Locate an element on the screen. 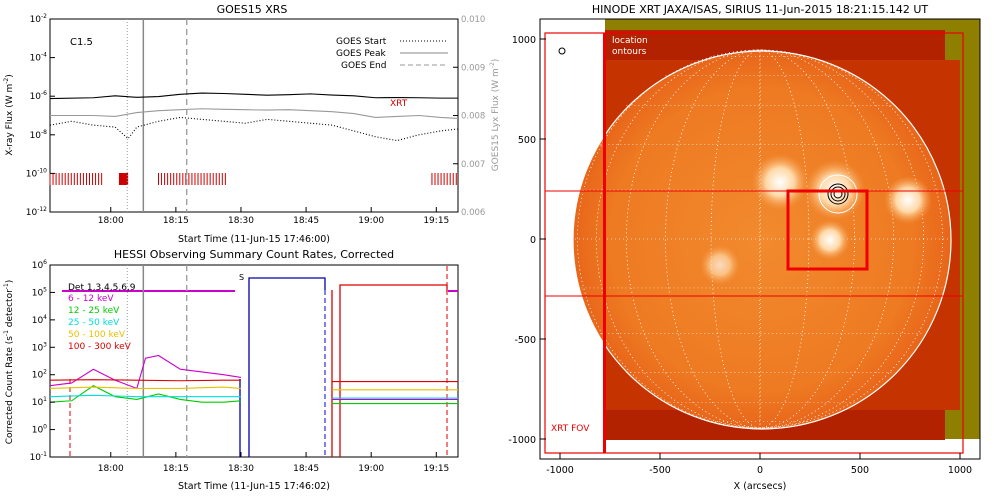 Image resolution: width=1000 pixels, height=500 pixels. goes-y2-tick-label: 0.007 is located at coordinates (473, 165).